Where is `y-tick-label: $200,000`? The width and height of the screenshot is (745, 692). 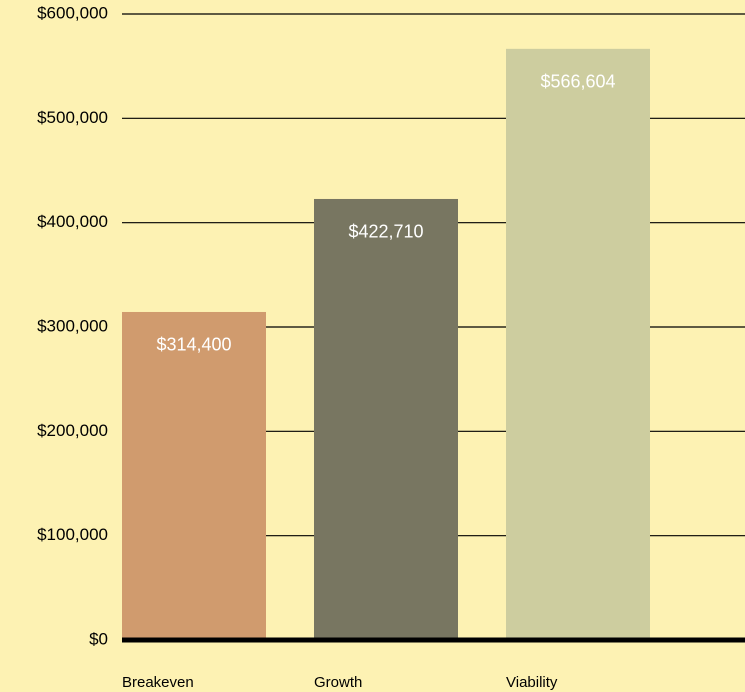 y-tick-label: $200,000 is located at coordinates (72, 430).